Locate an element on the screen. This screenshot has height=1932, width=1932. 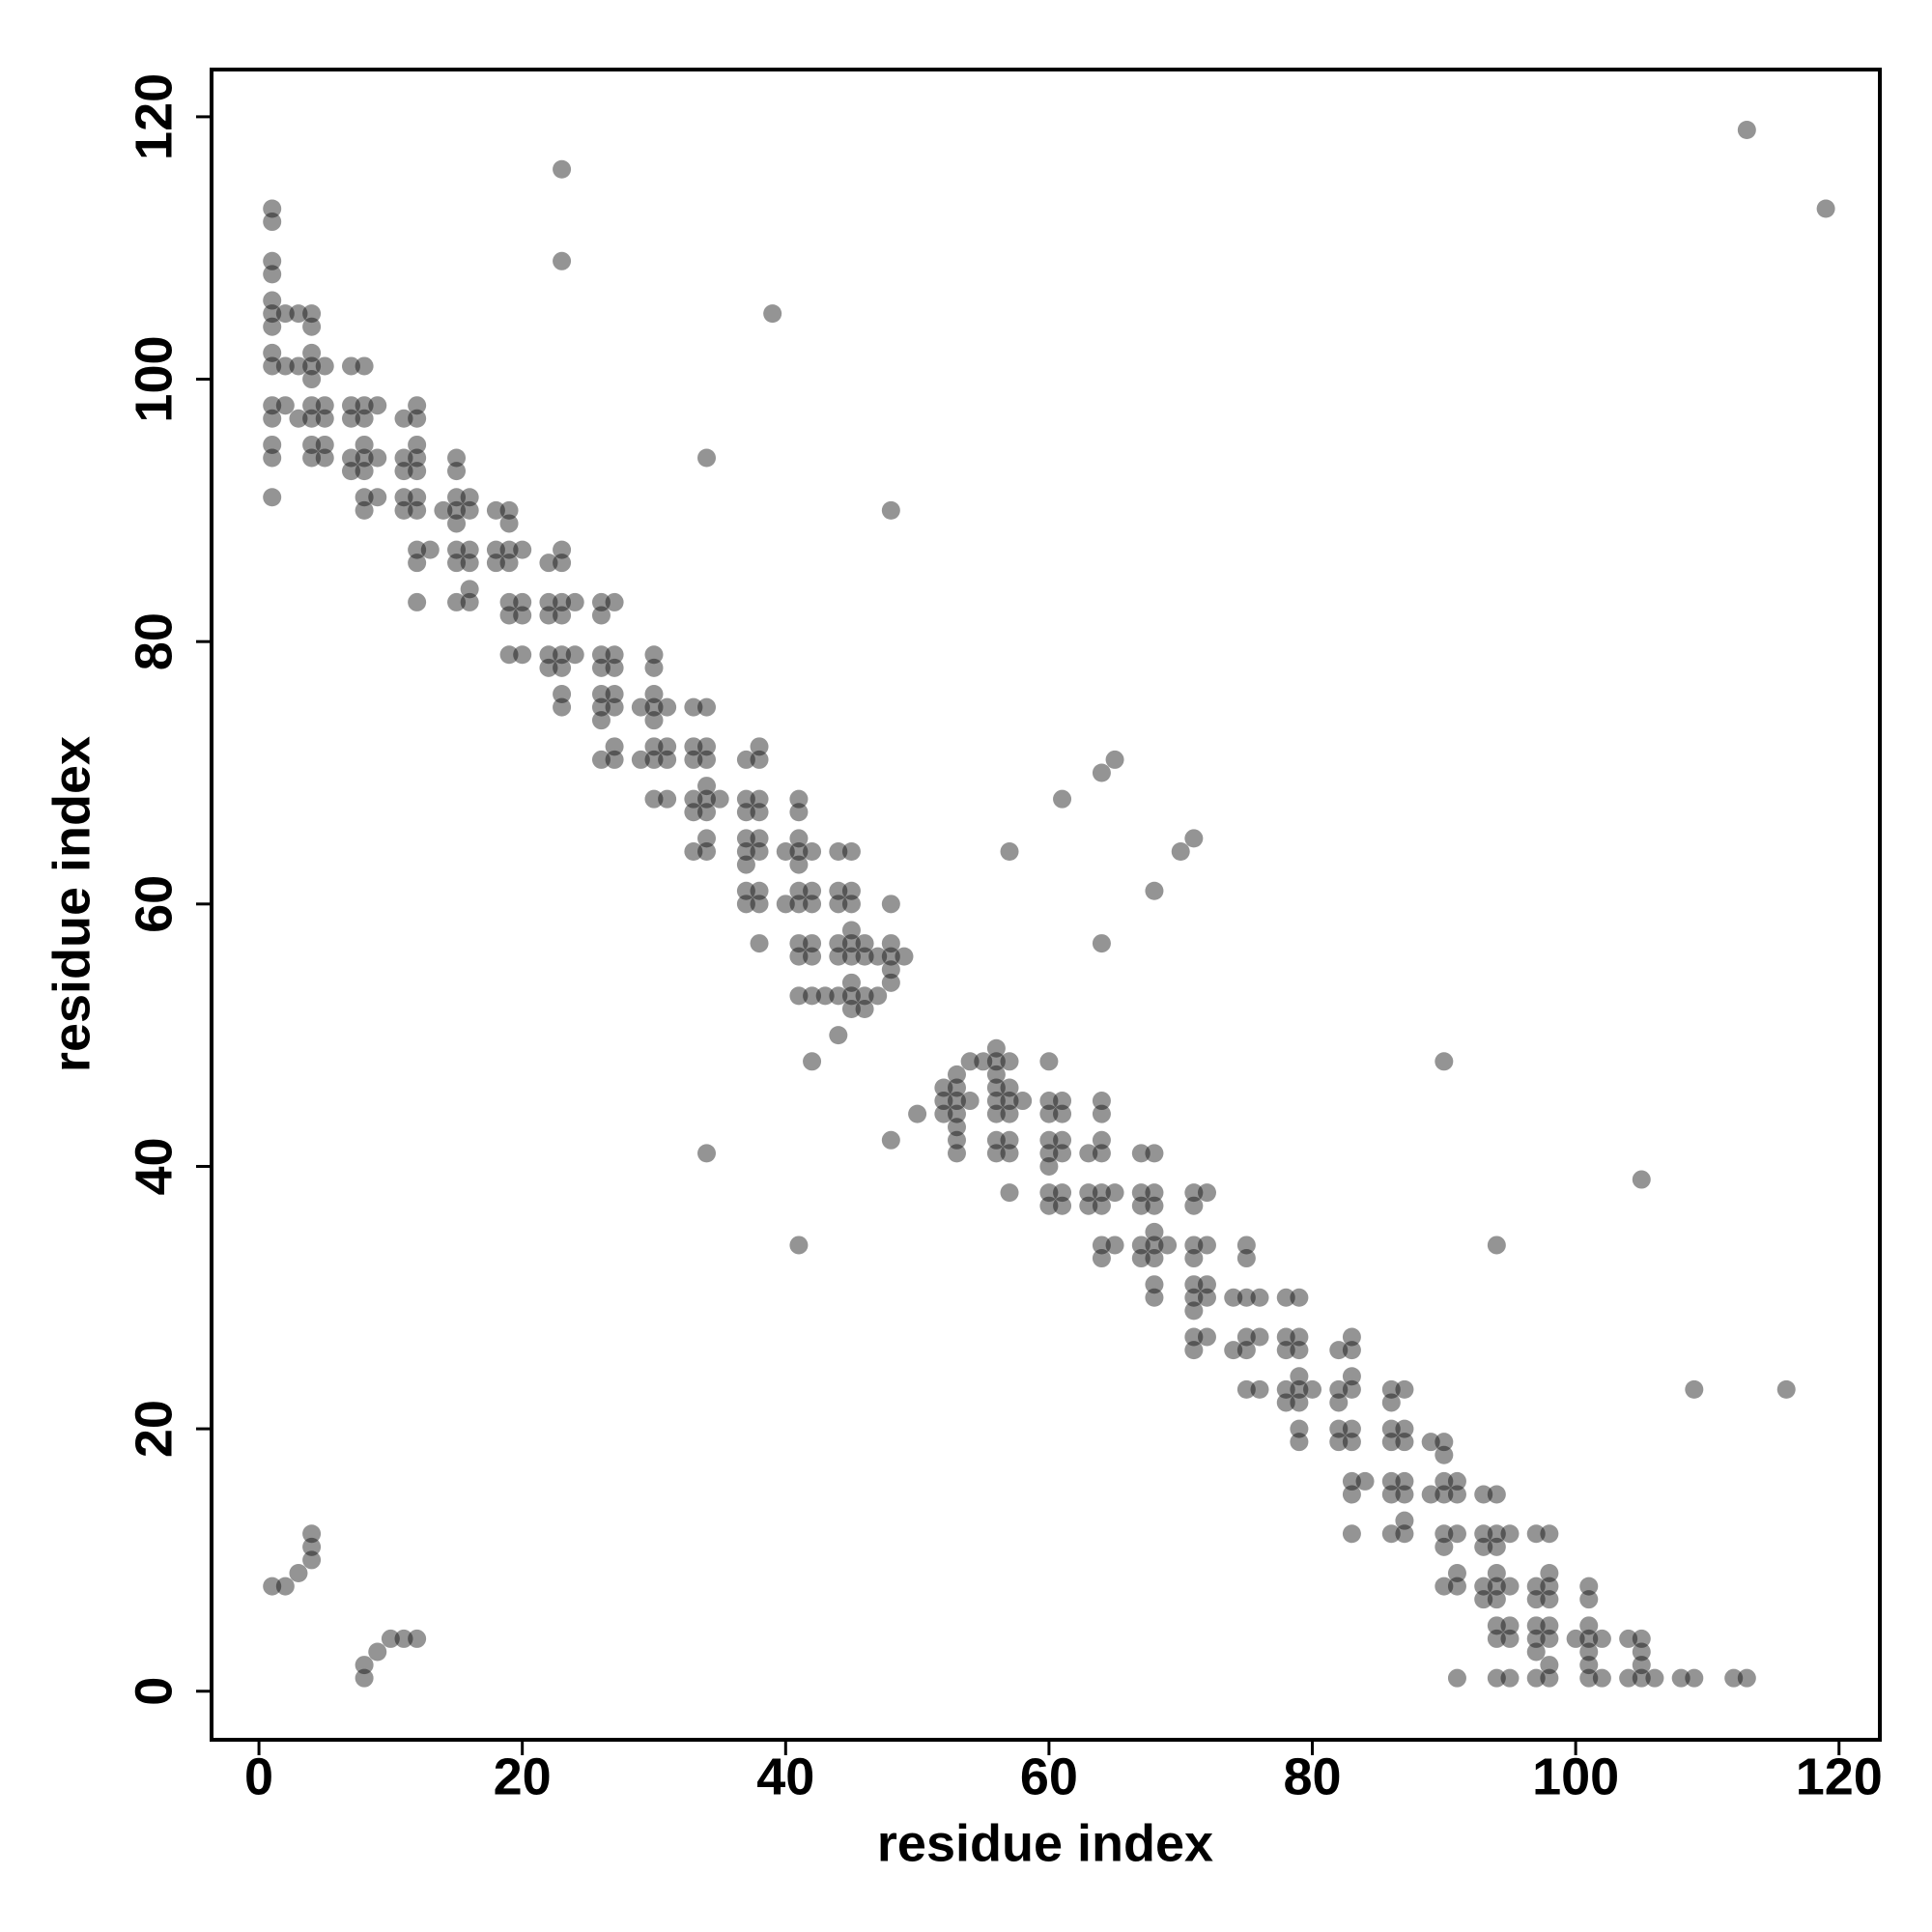
y-tick-label: 20 is located at coordinates (154, 1429).